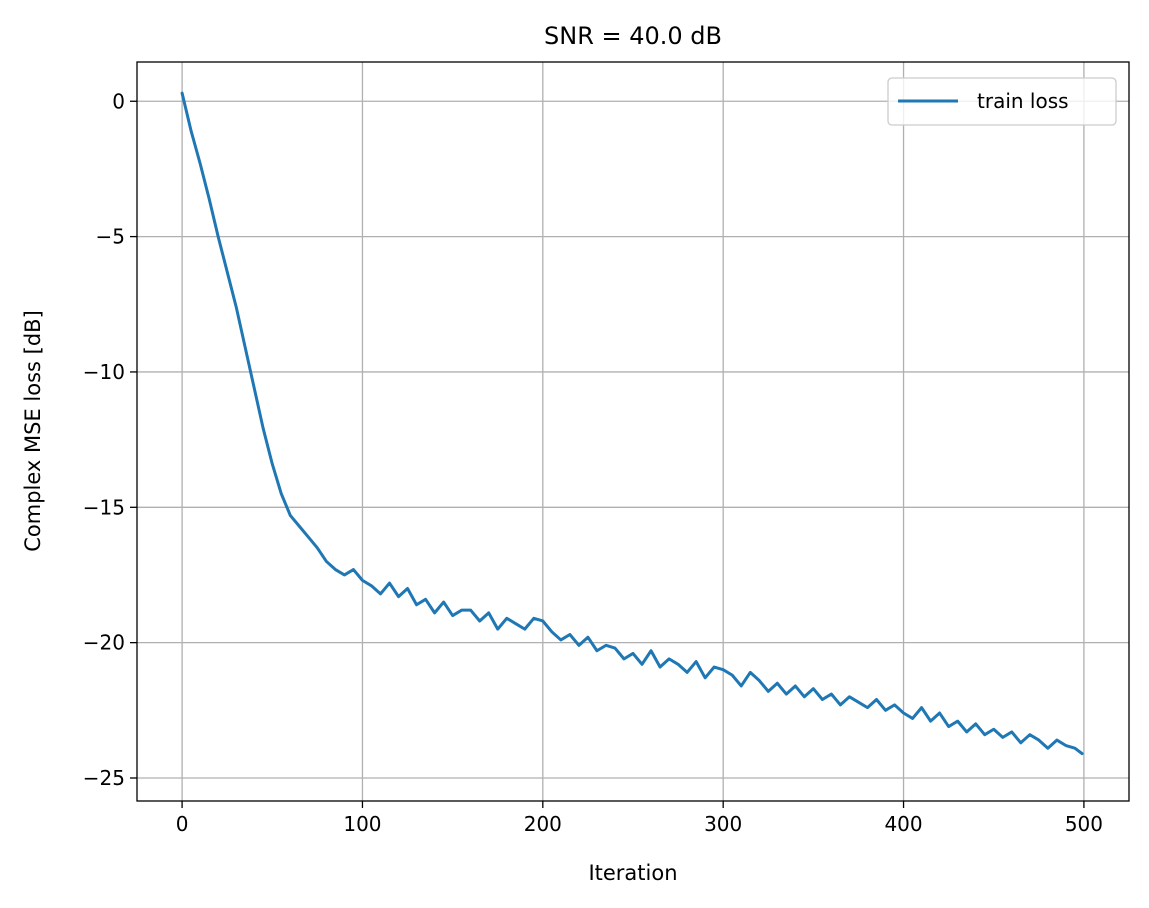 This screenshot has width=1149, height=908. What do you see at coordinates (104, 778) in the screenshot?
I see `y-tick-label: −25` at bounding box center [104, 778].